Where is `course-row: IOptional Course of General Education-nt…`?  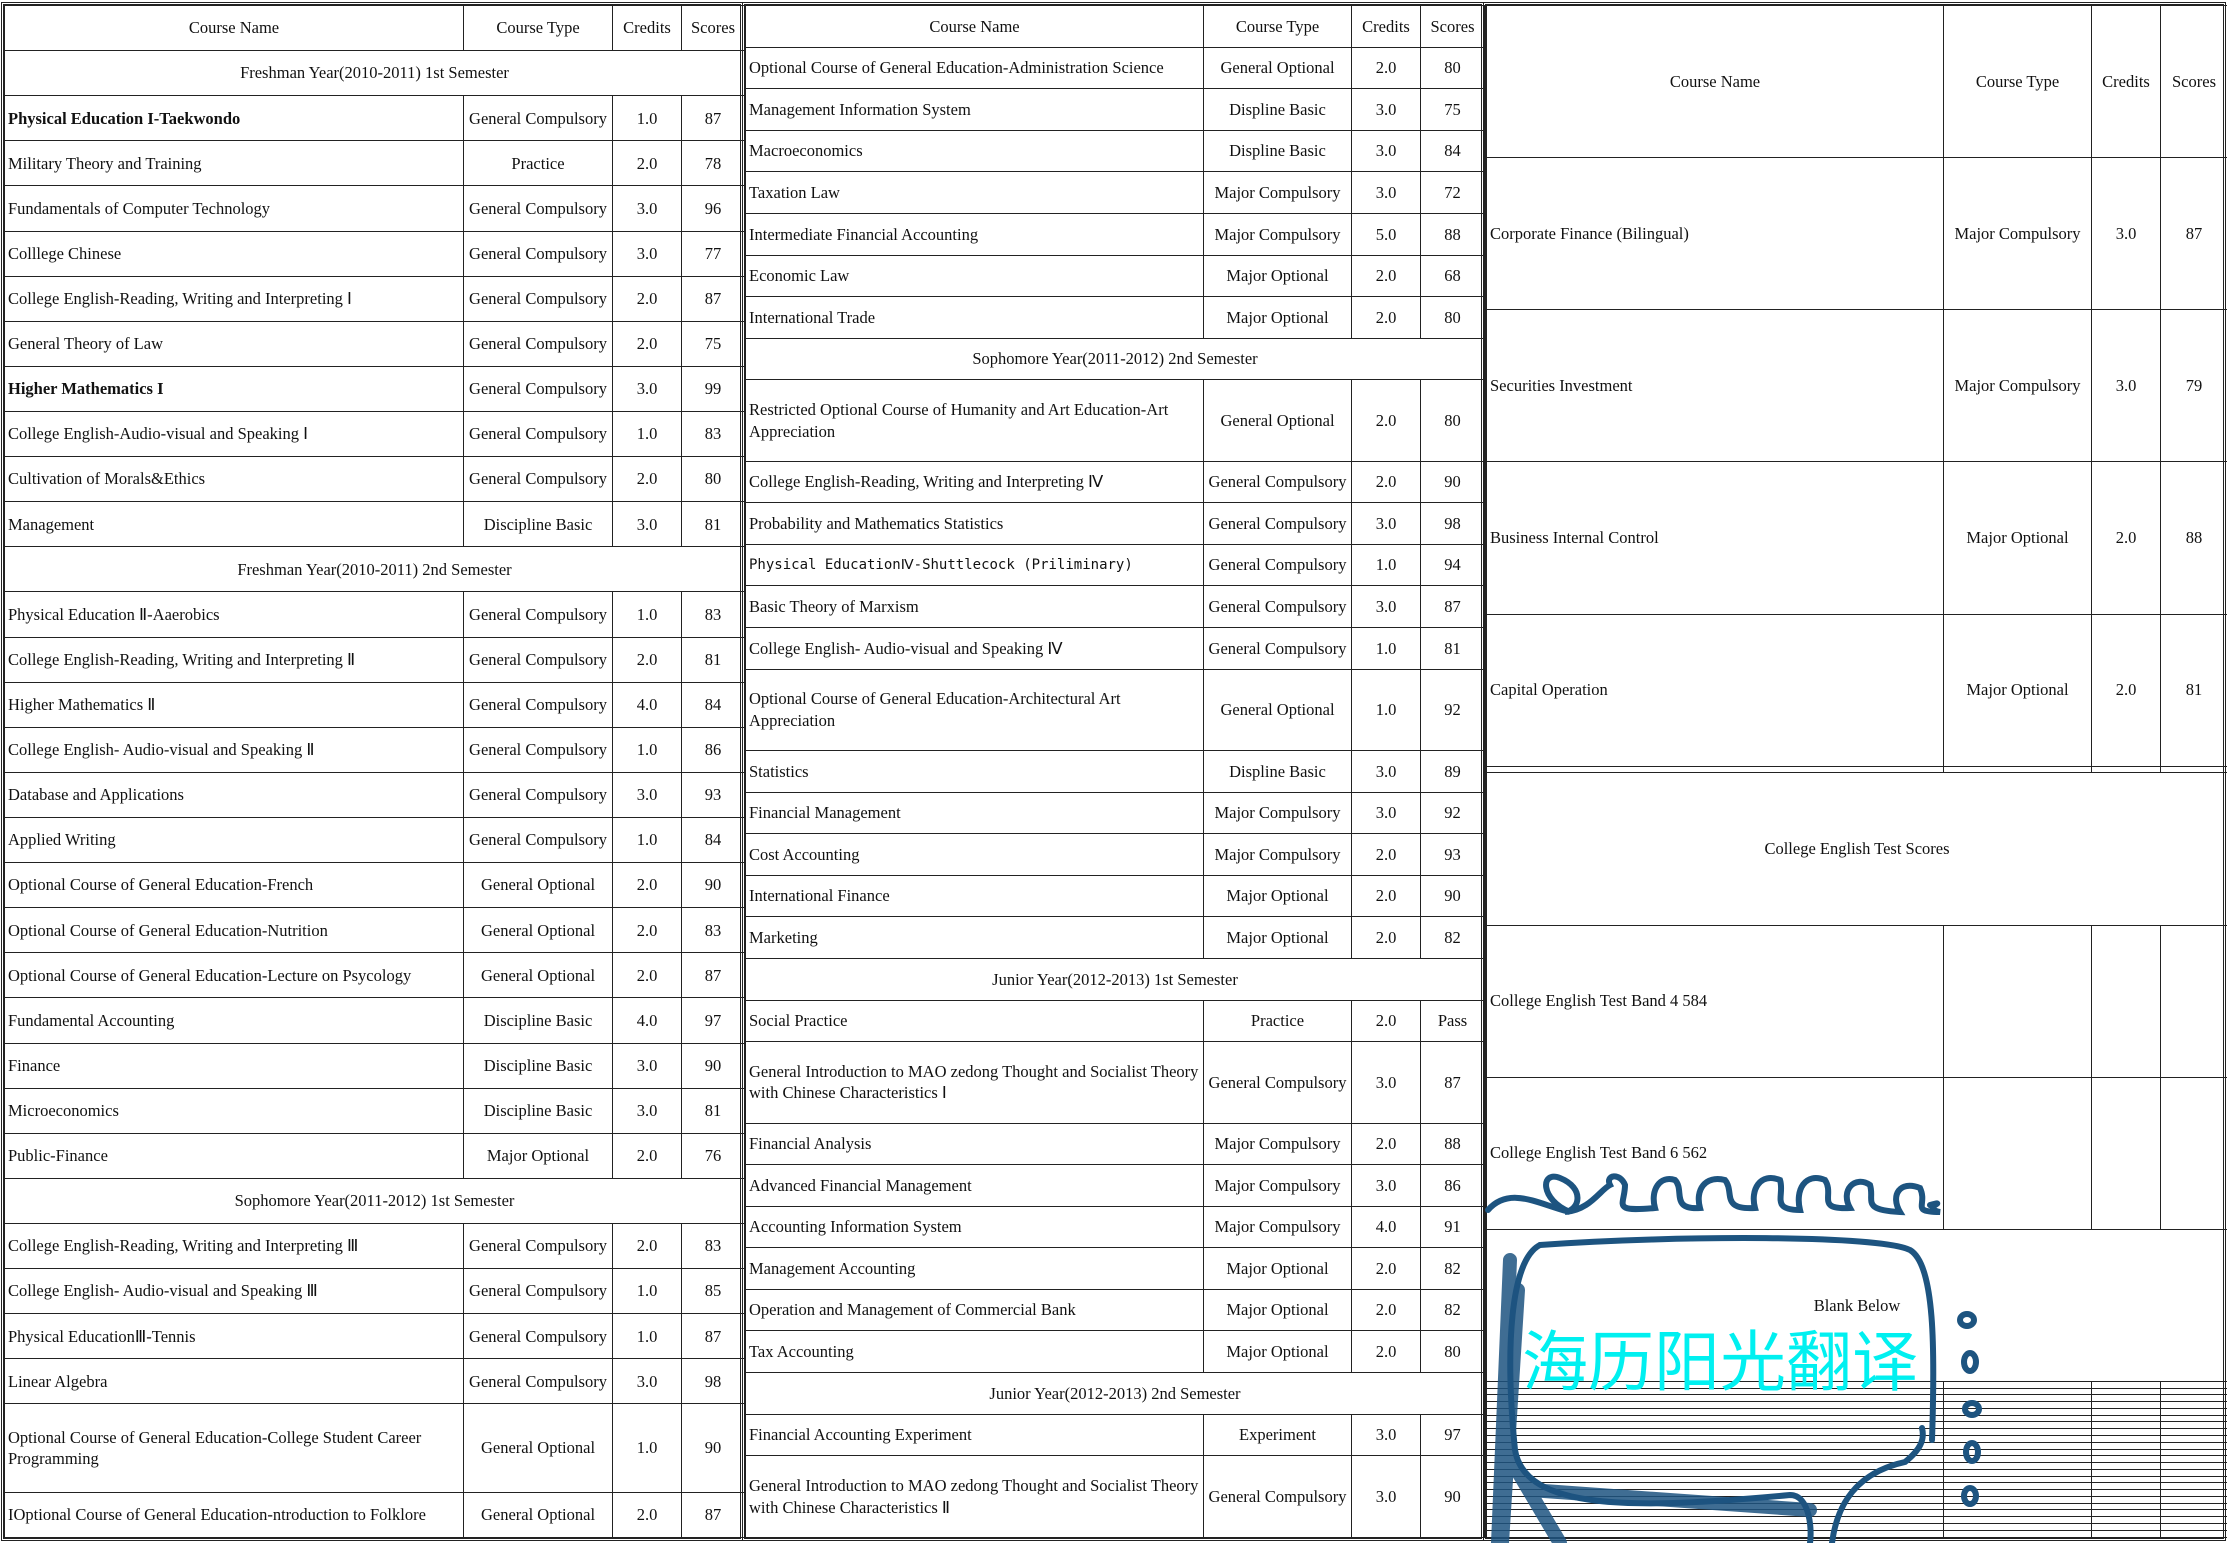
course-row: IOptional Course of General Education-nt… is located at coordinates (374, 1515).